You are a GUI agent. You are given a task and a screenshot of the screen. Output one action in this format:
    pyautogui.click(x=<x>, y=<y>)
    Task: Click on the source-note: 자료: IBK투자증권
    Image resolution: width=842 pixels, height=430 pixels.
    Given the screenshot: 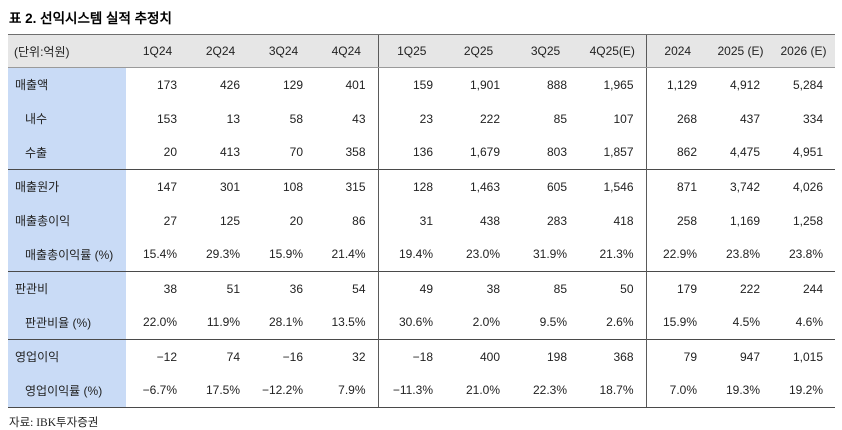 What is the action you would take?
    pyautogui.click(x=54, y=423)
    